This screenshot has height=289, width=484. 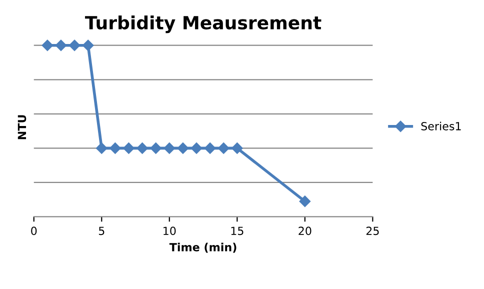 I want to click on y-axis-title: NTU, so click(x=22, y=127).